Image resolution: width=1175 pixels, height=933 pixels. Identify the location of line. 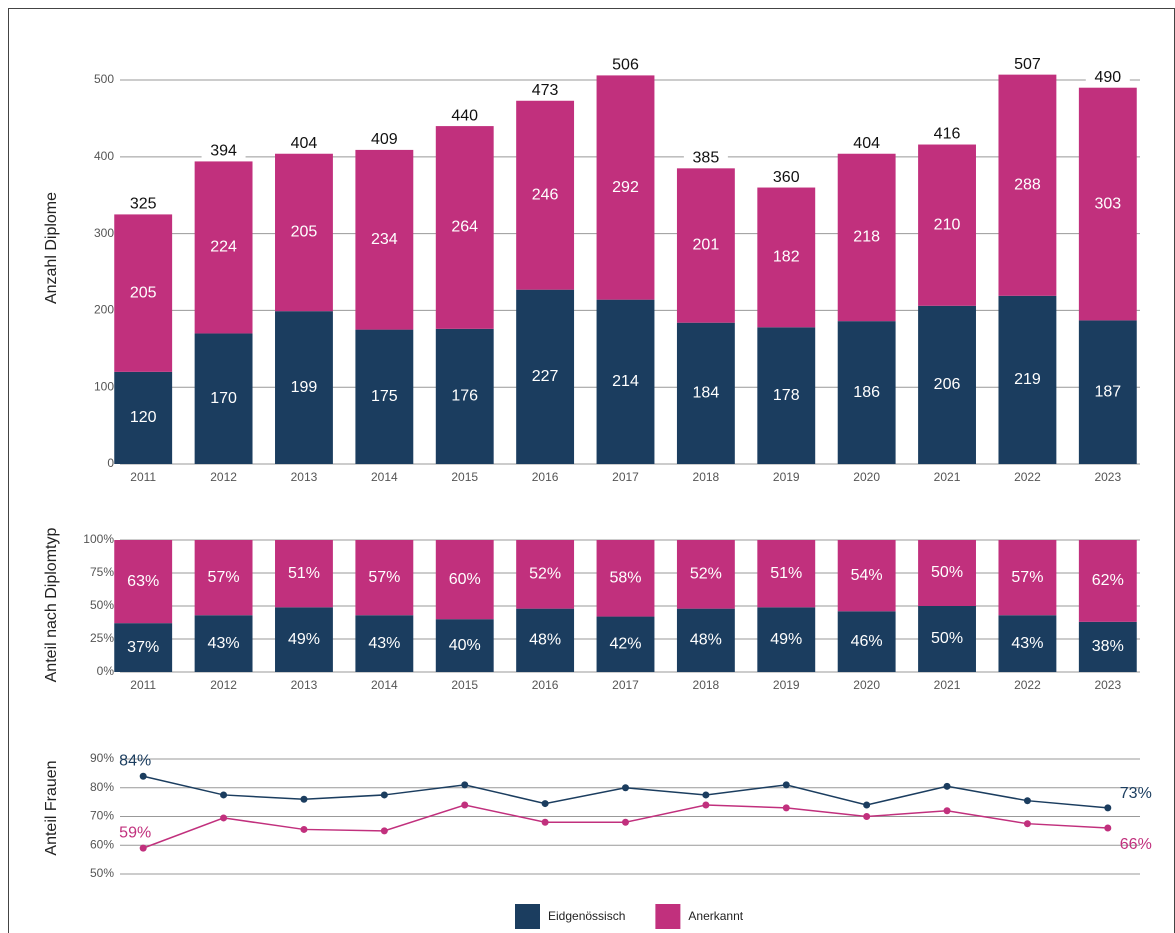
(625, 826).